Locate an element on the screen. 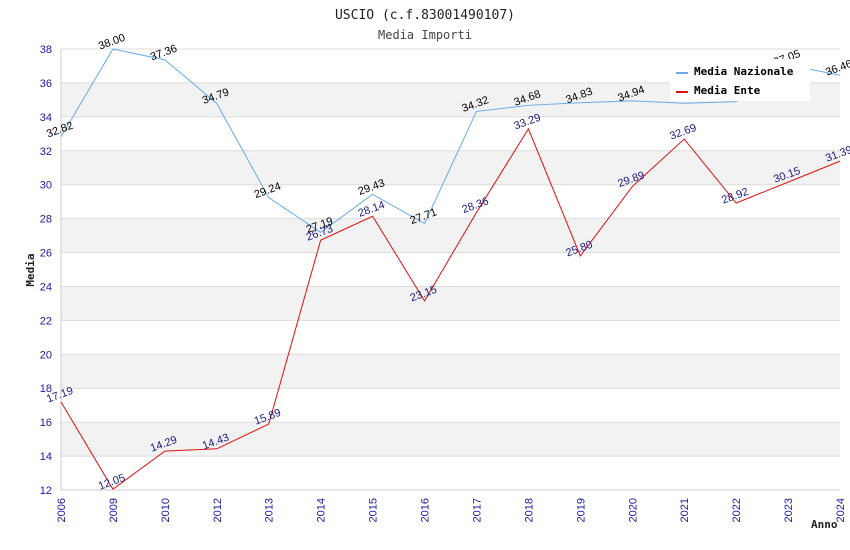  x-tick-label: 2023 is located at coordinates (789, 510).